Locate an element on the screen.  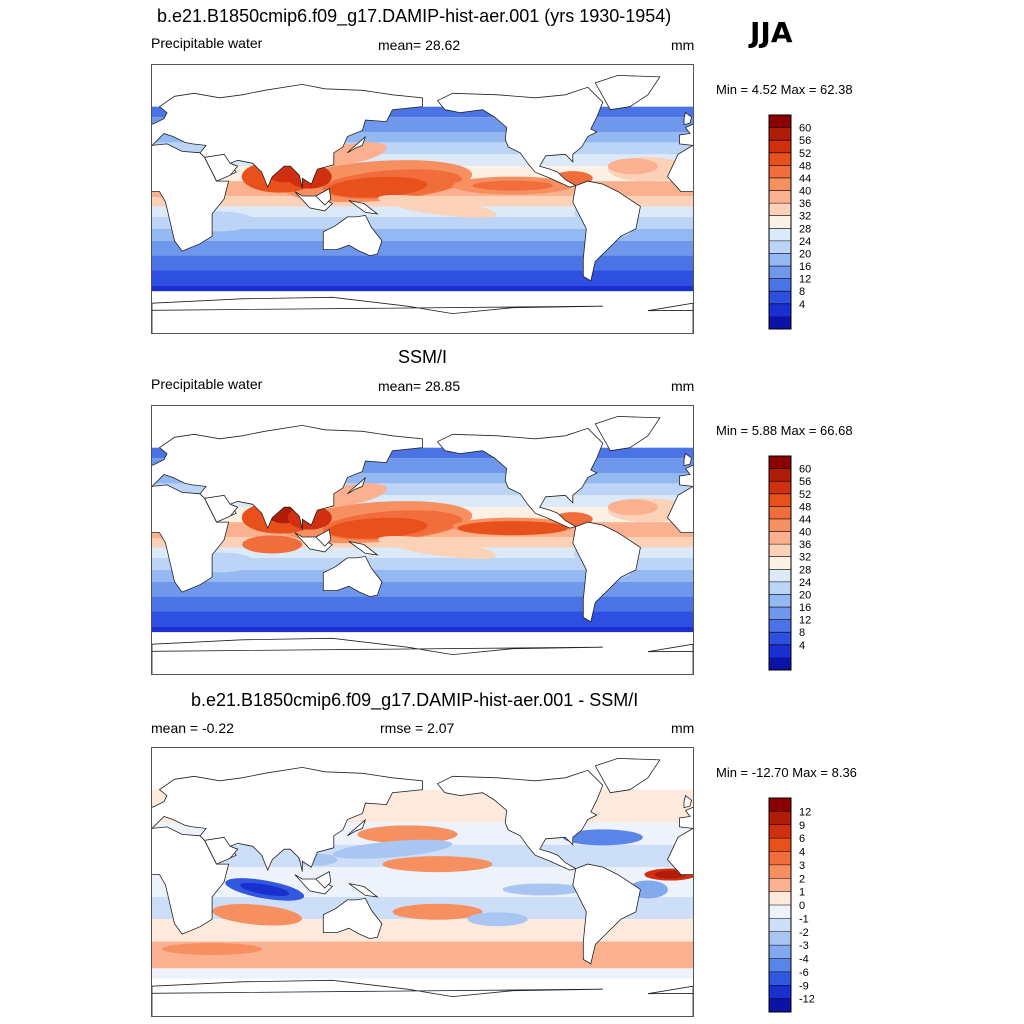
panel-2-colorbar: 60 56 52 48 44 40 36 32 28 24 20 16 12 8 4 is located at coordinates (789, 563).